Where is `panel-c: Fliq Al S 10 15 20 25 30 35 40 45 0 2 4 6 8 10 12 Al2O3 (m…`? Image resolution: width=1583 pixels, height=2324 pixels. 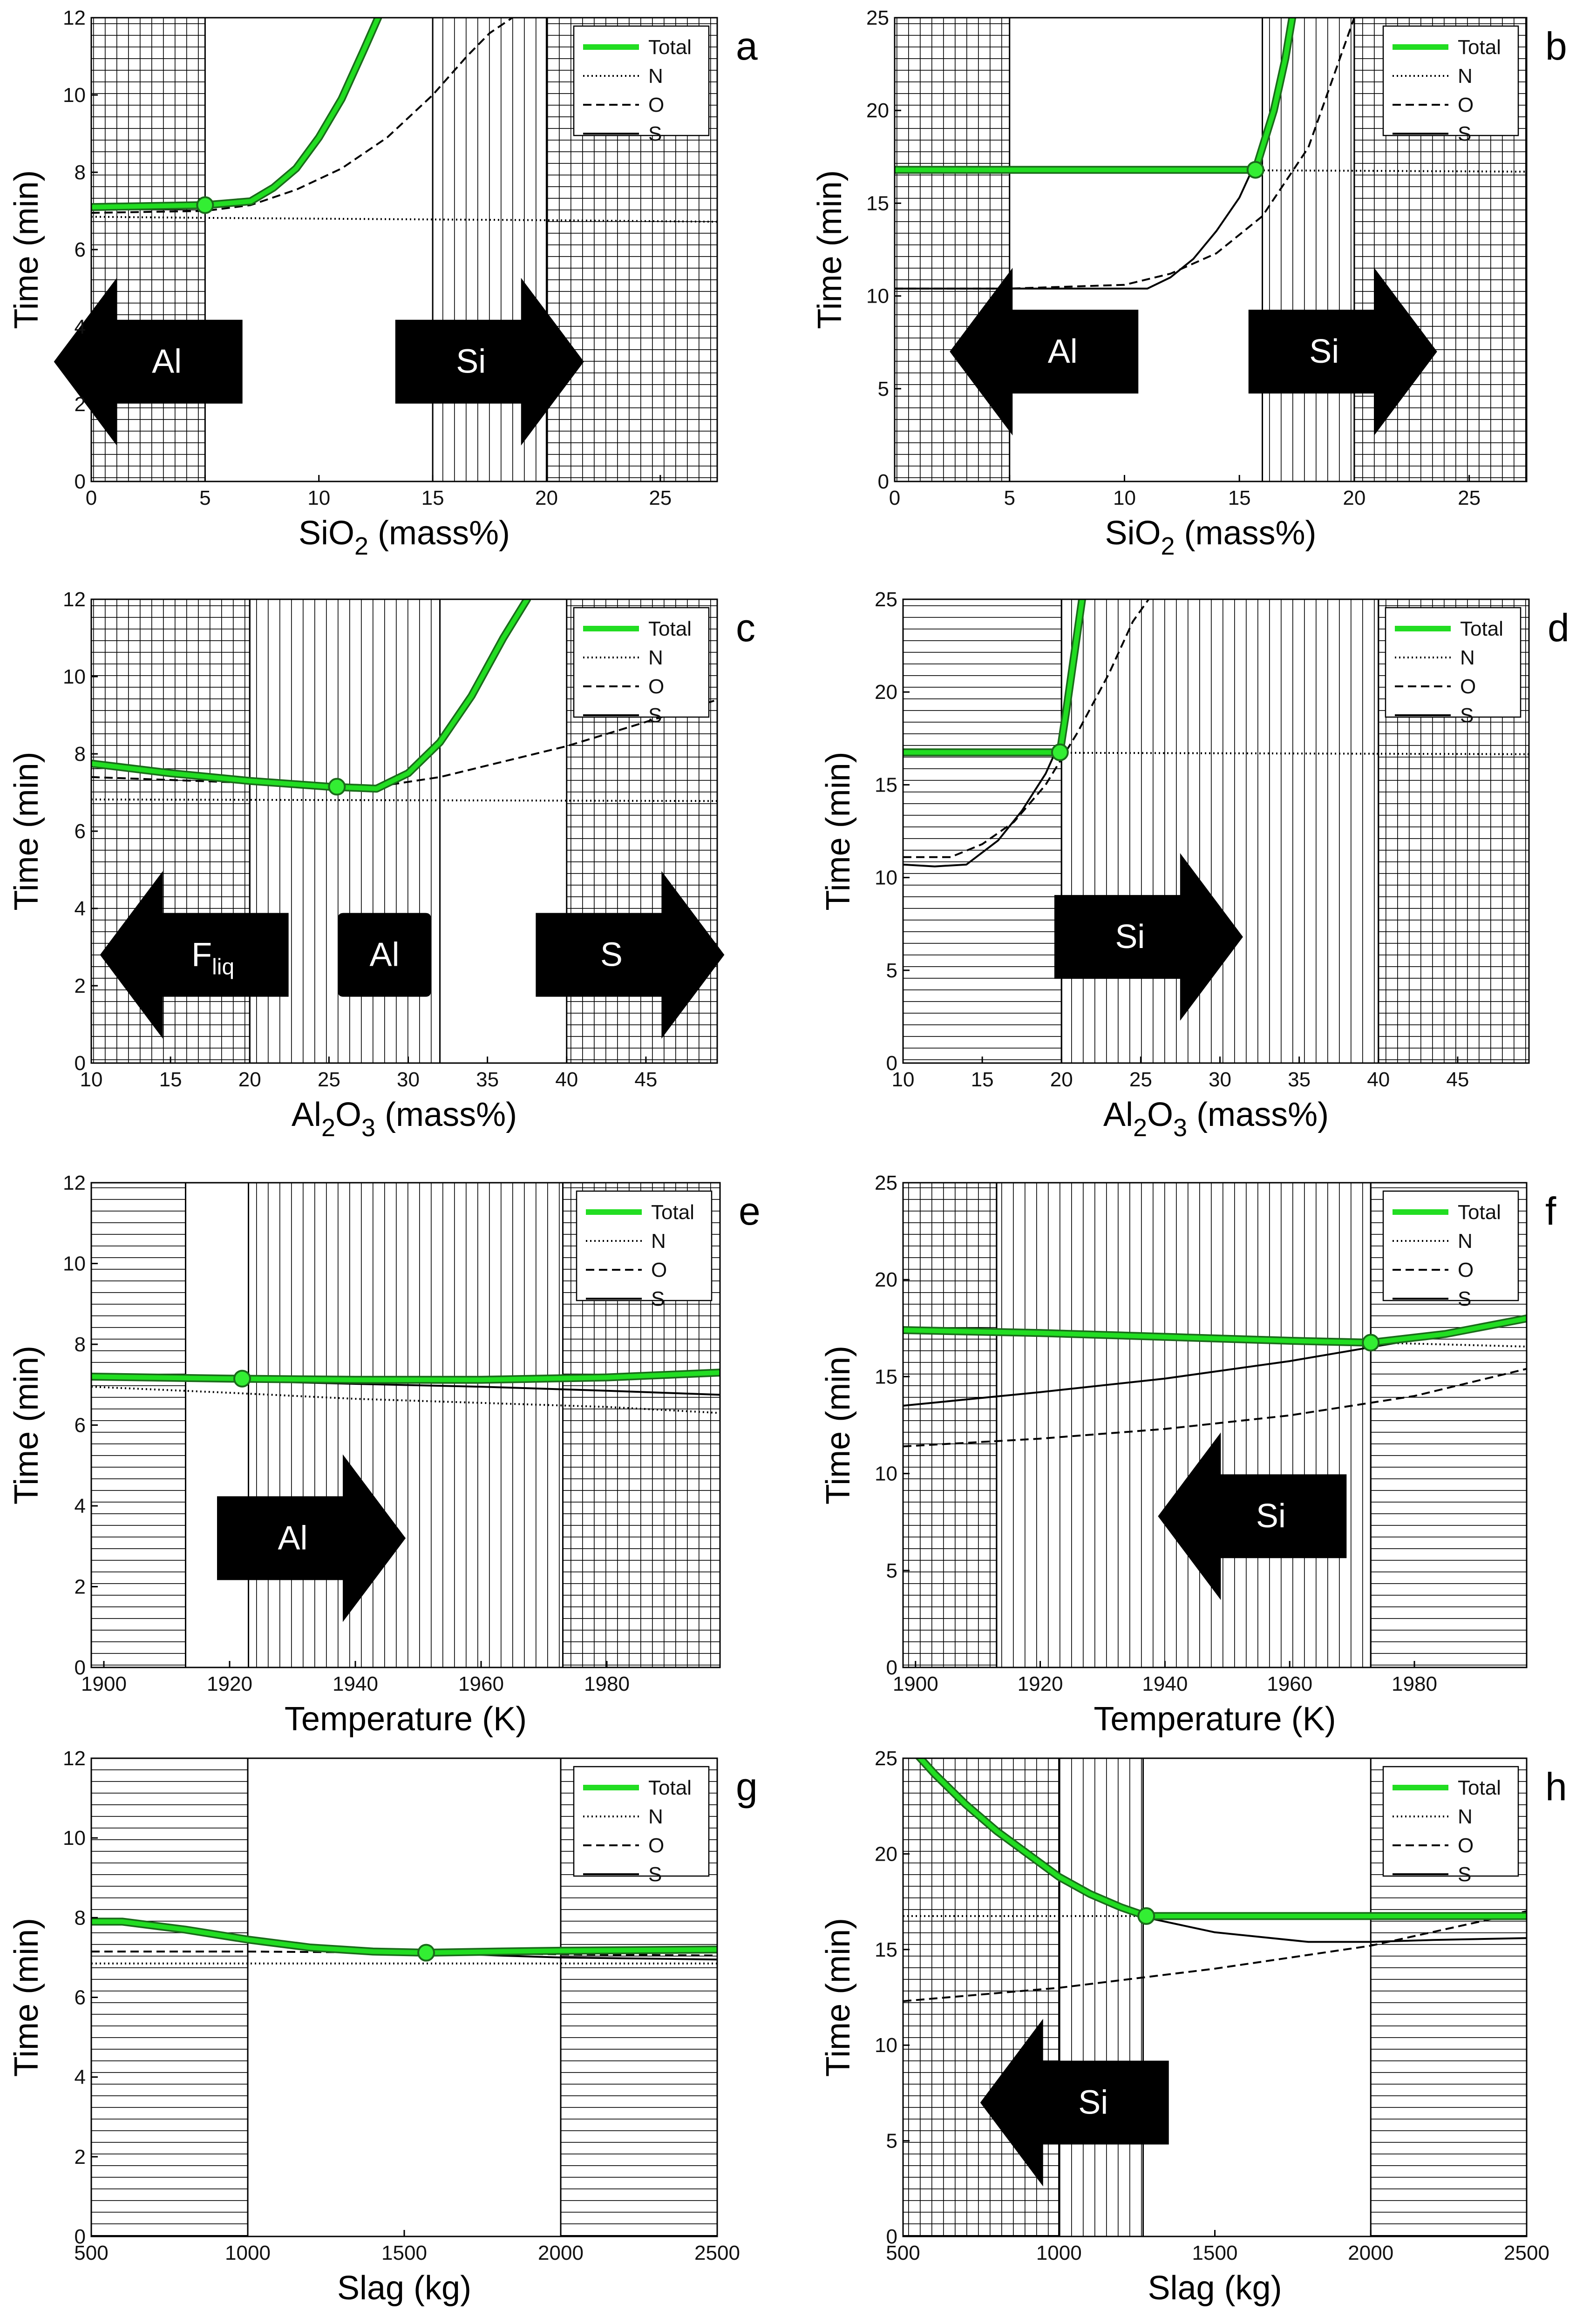
panel-c: Fliq Al S 10 15 20 25 30 35 40 45 0 2 4 6 8 10 12 Al2O3 (m… is located at coordinates (381, 865).